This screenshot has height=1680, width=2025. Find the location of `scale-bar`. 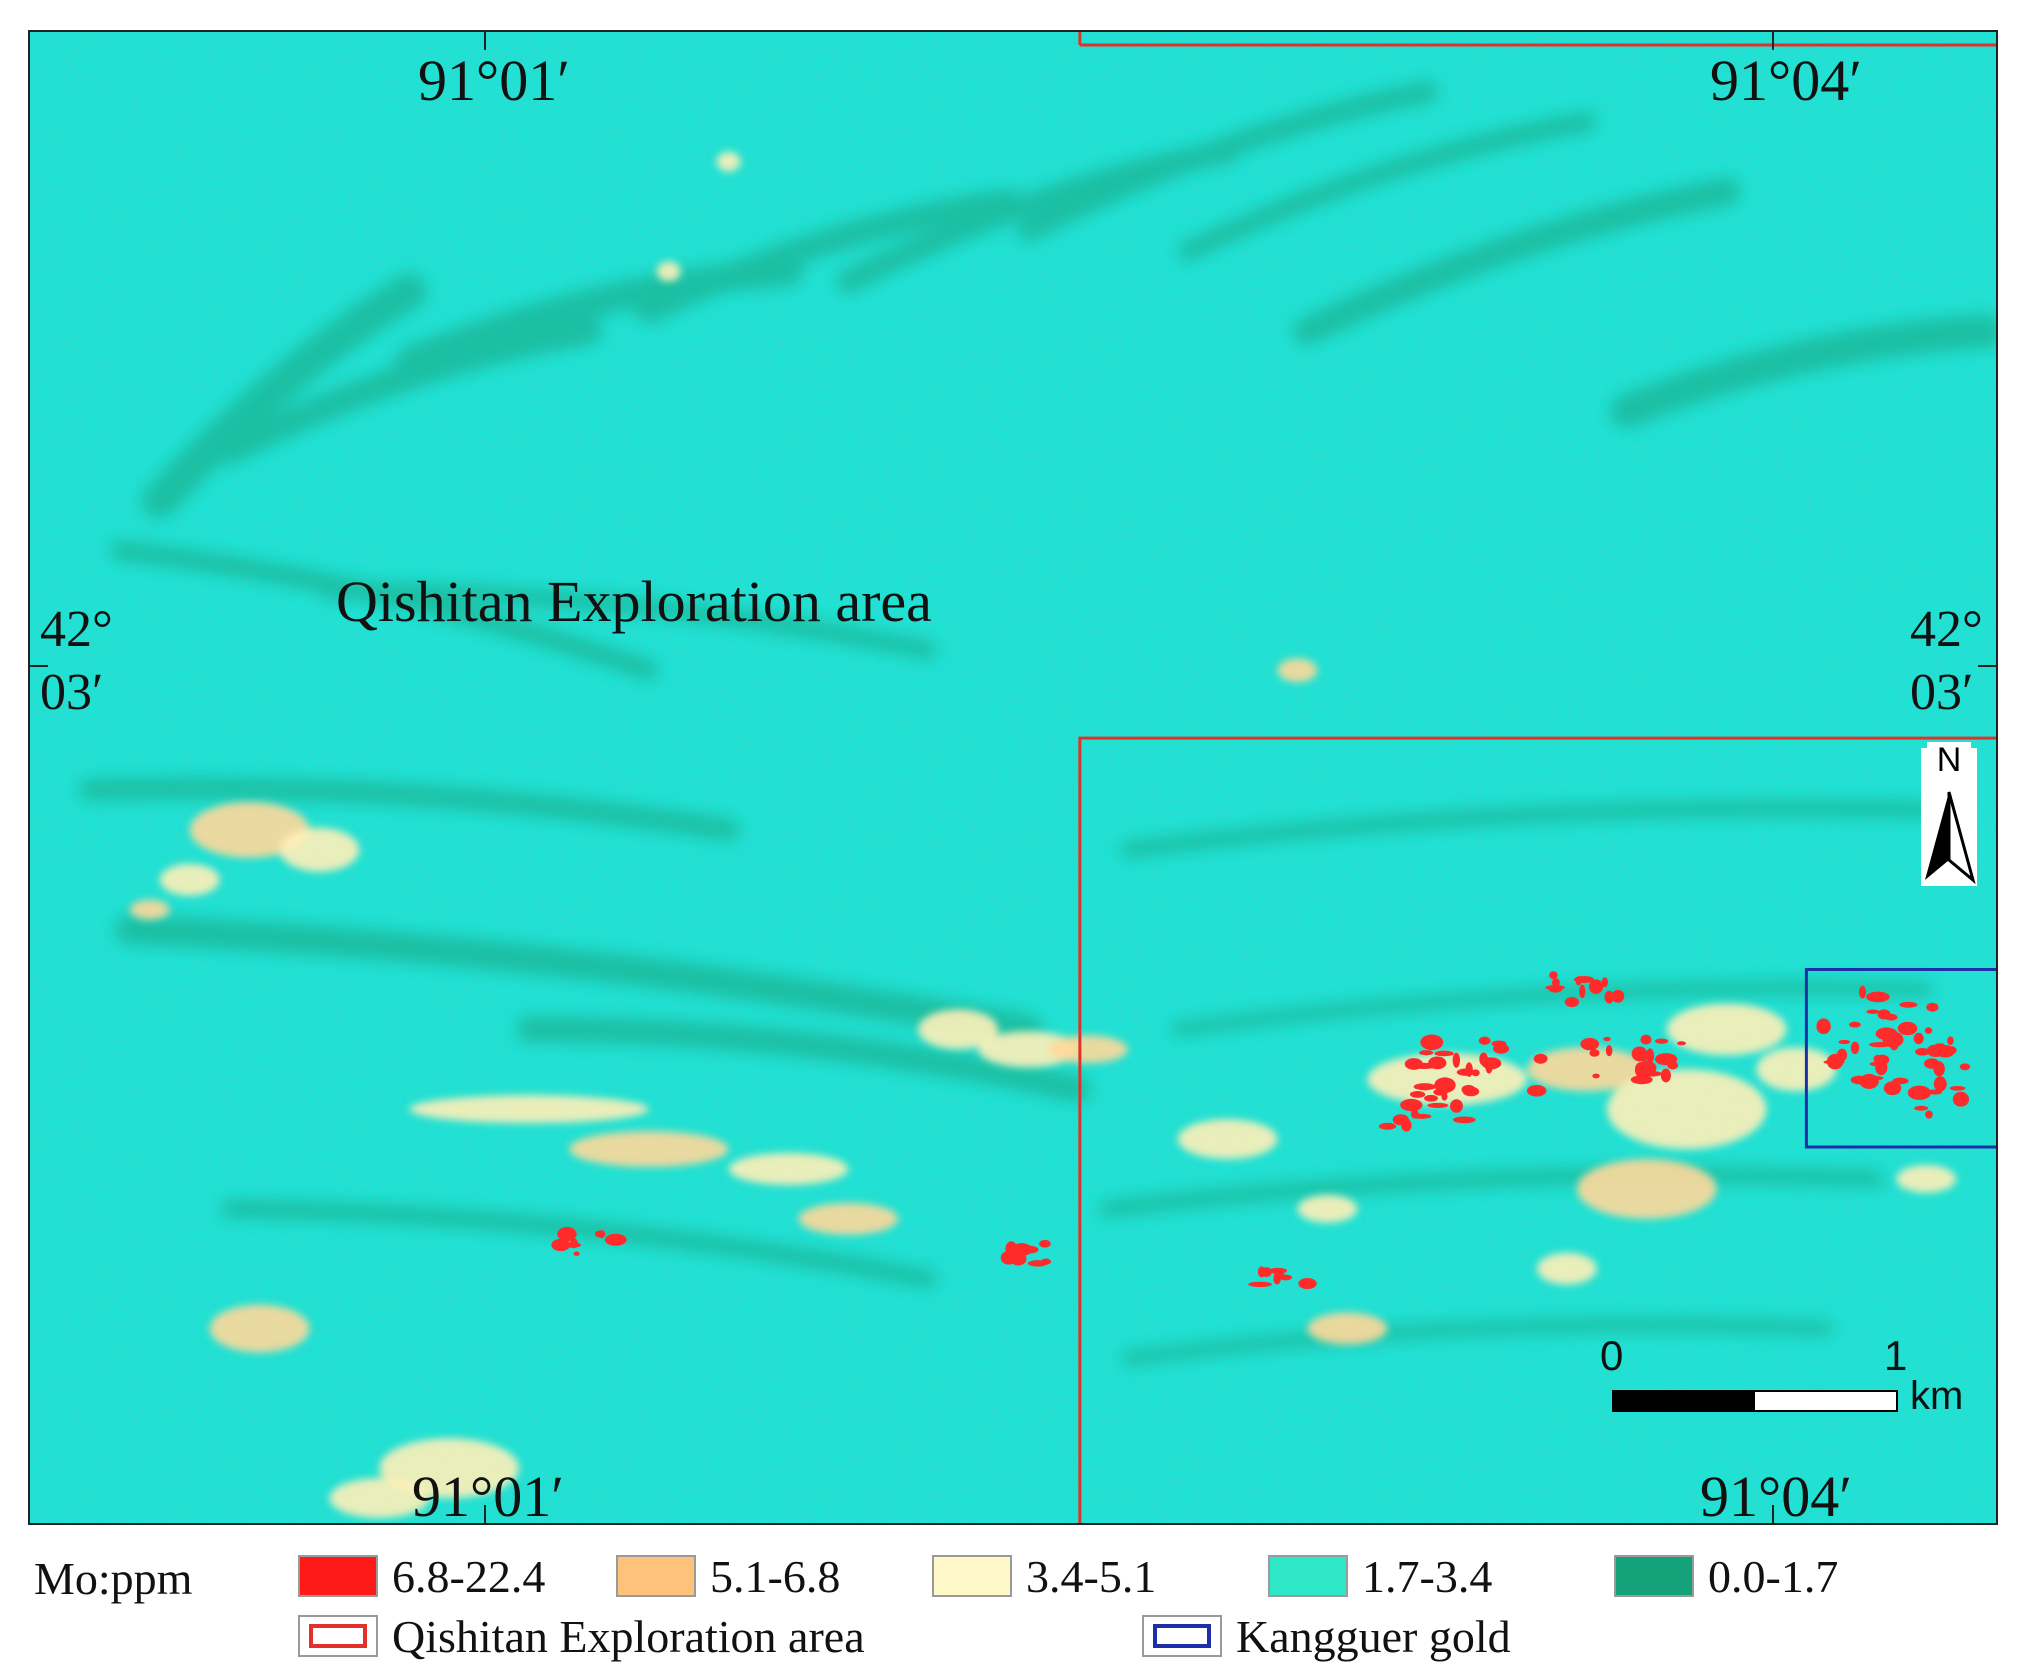

scale-bar is located at coordinates (1755, 1401).